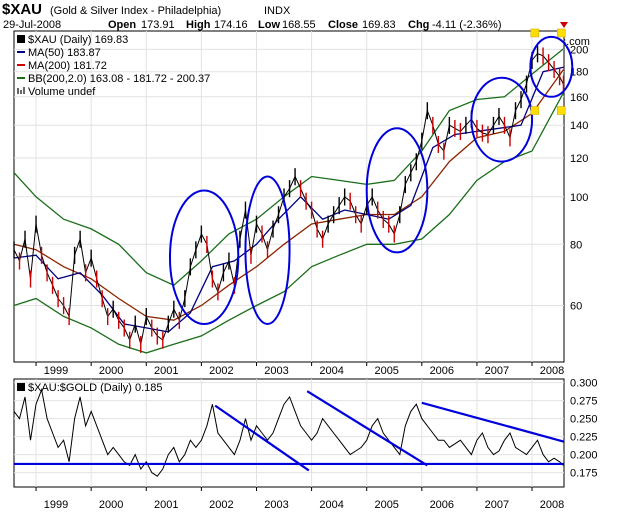 This screenshot has height=515, width=620. Describe the element at coordinates (221, 371) in the screenshot. I see `price-x-tick-label: 2002` at that location.